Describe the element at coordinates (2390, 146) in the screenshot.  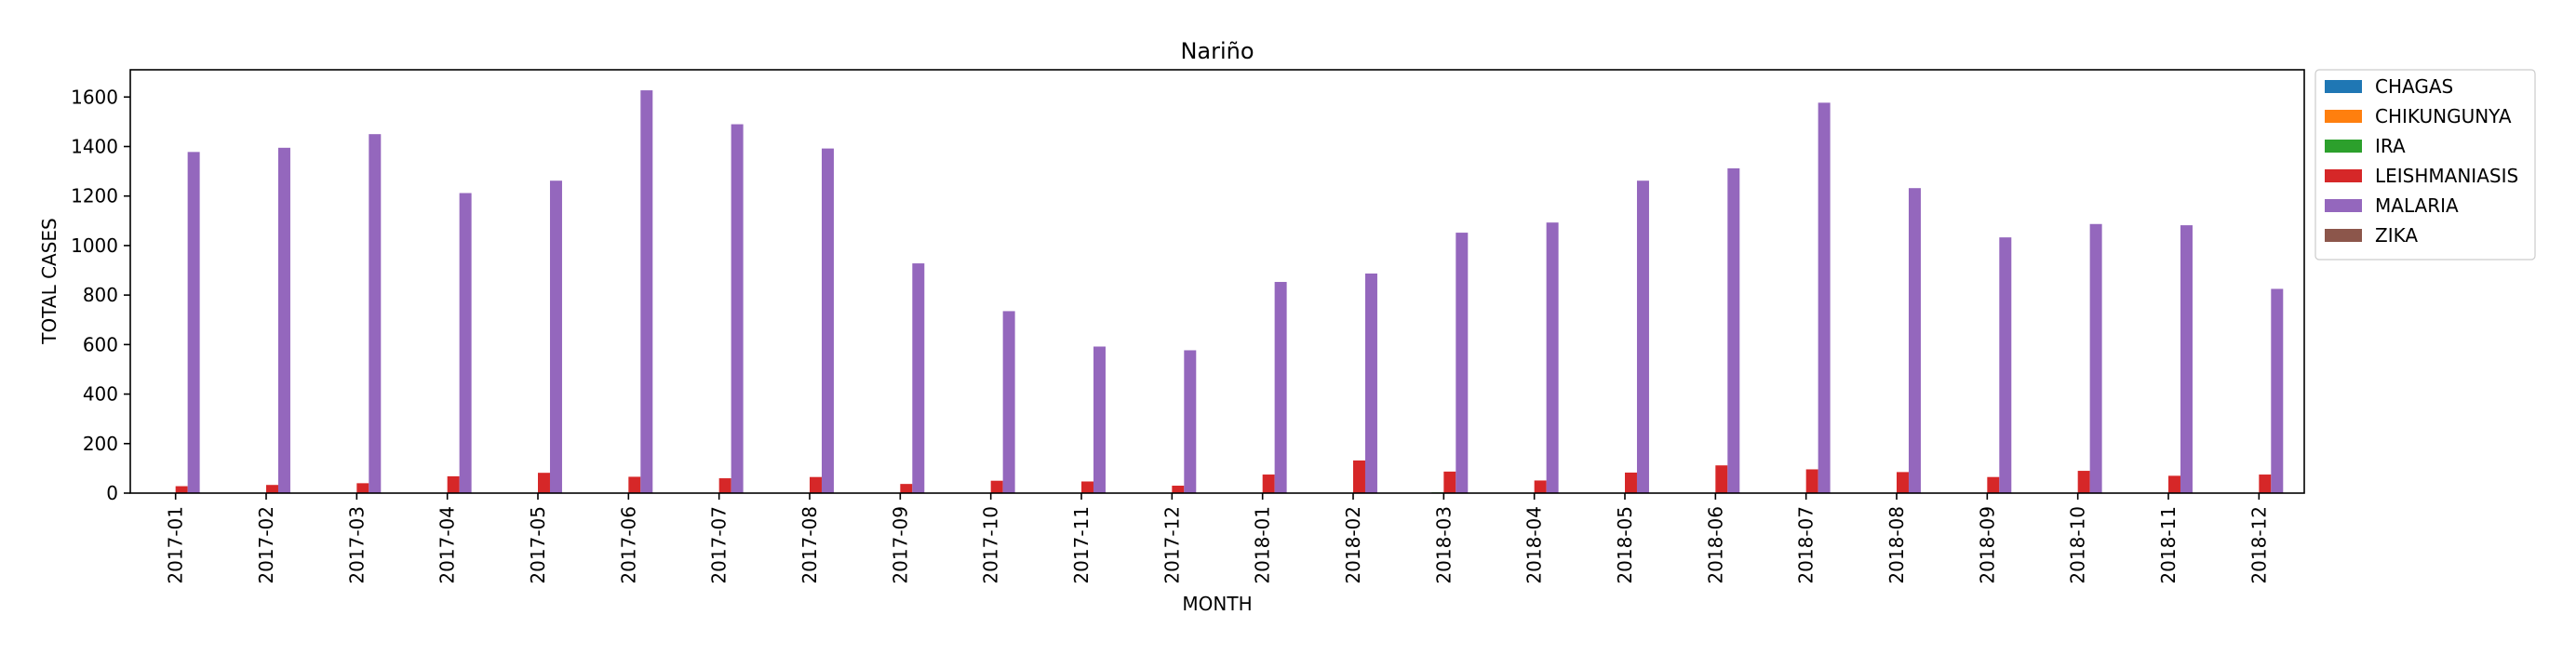
I see `legend-label-ira: IRA` at that location.